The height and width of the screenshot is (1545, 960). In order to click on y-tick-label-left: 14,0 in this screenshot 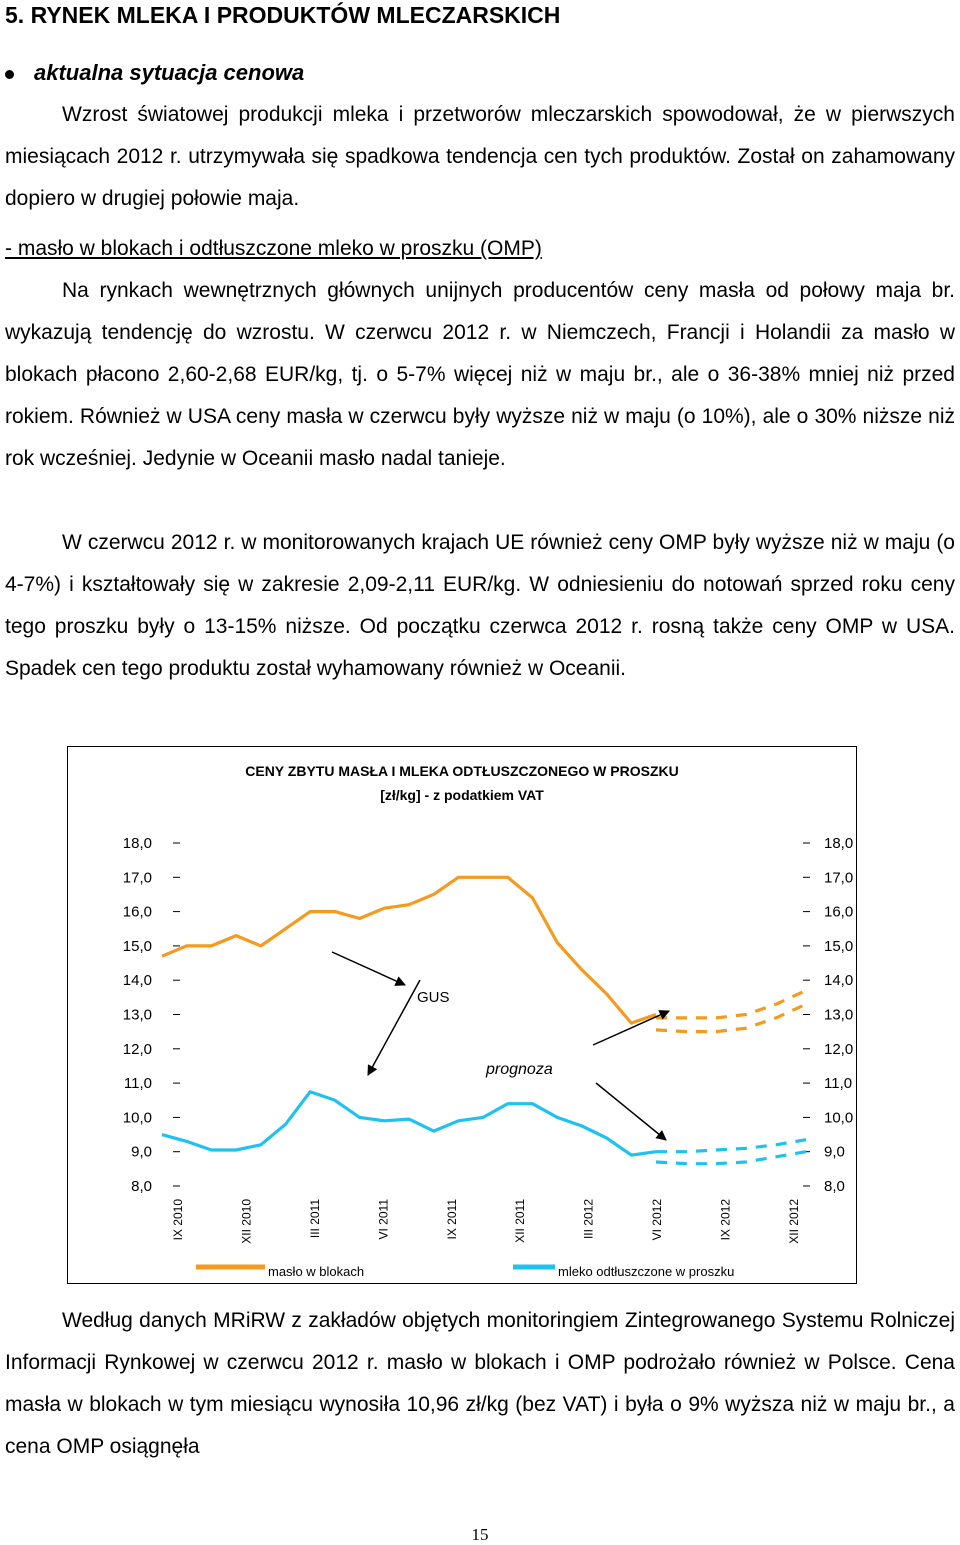, I will do `click(137, 980)`.